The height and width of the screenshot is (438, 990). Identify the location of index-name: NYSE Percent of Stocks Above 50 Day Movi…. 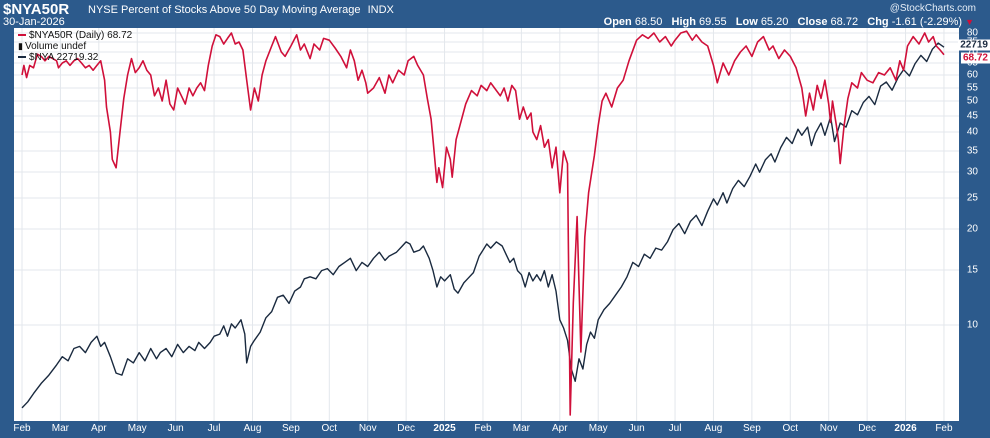
(241, 10).